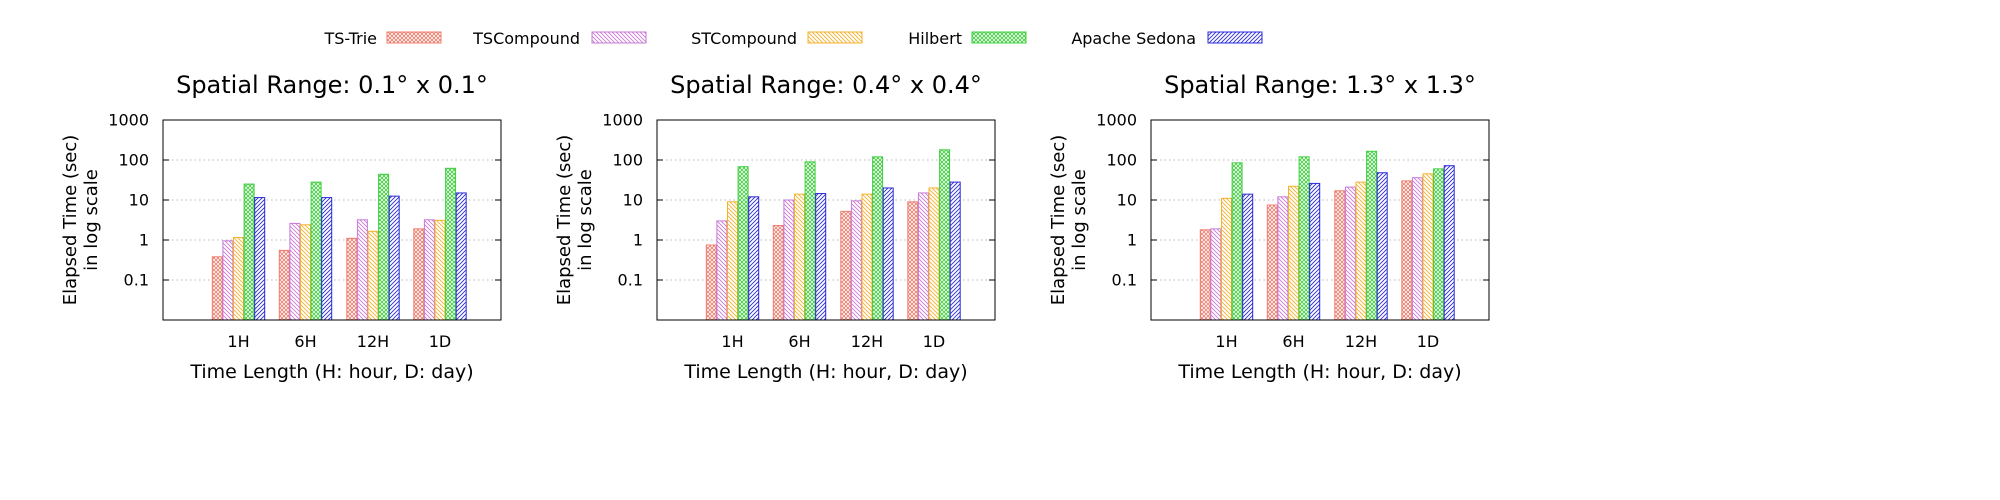 Image resolution: width=2000 pixels, height=500 pixels. Describe the element at coordinates (350, 38) in the screenshot. I see `legend-label: TS-Trie` at that location.